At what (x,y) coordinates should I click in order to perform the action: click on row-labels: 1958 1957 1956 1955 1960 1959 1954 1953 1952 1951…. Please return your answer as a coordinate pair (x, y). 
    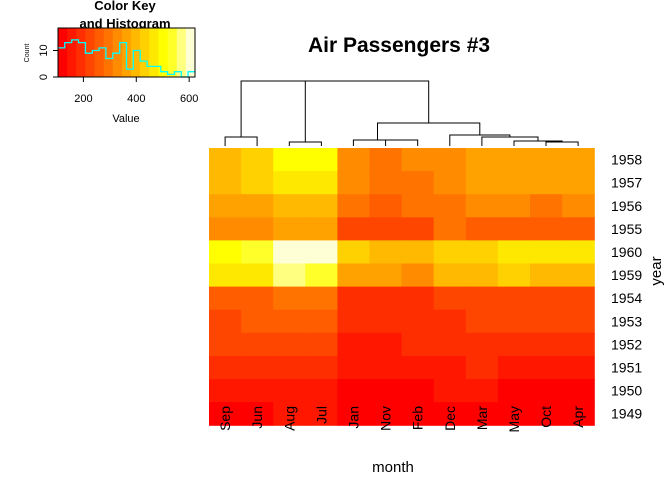
    Looking at the image, I should click on (626, 287).